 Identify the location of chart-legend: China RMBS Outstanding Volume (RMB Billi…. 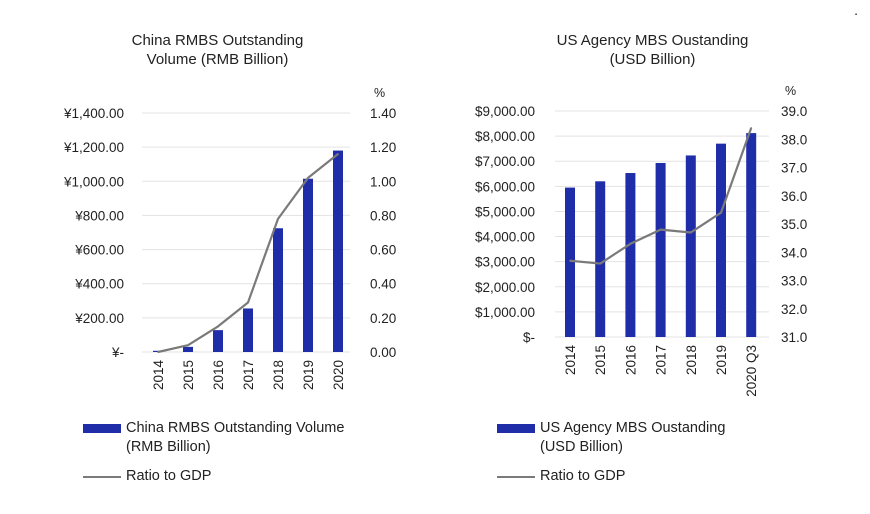
(213, 452).